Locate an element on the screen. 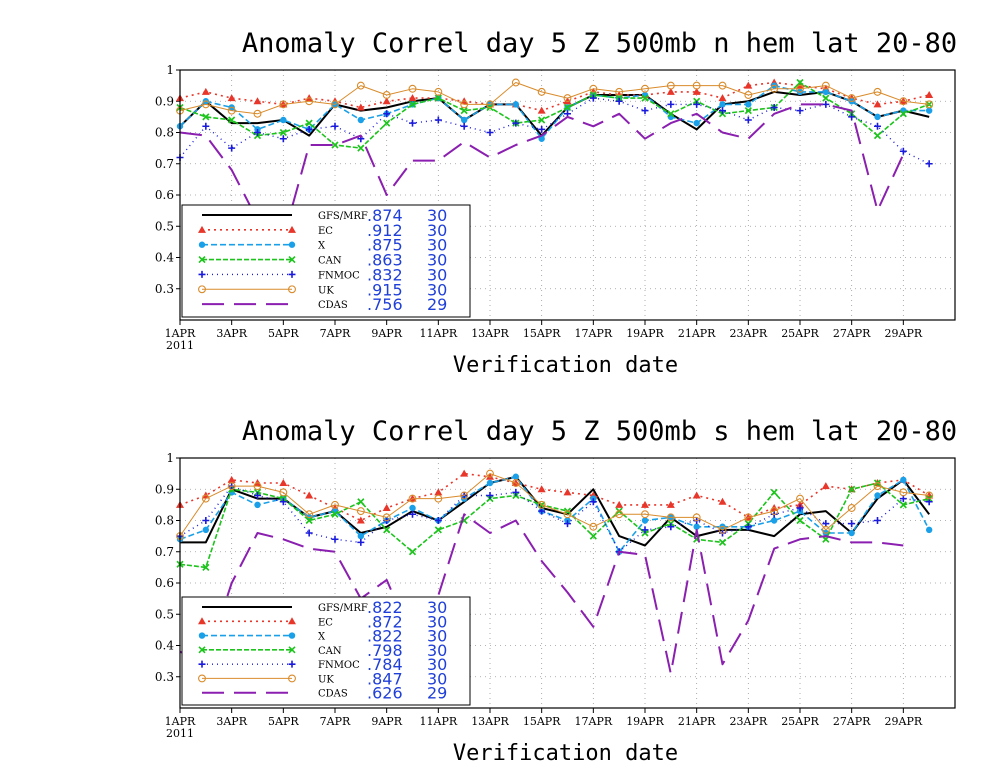  series-gfs-mrf is located at coordinates (555, 511).